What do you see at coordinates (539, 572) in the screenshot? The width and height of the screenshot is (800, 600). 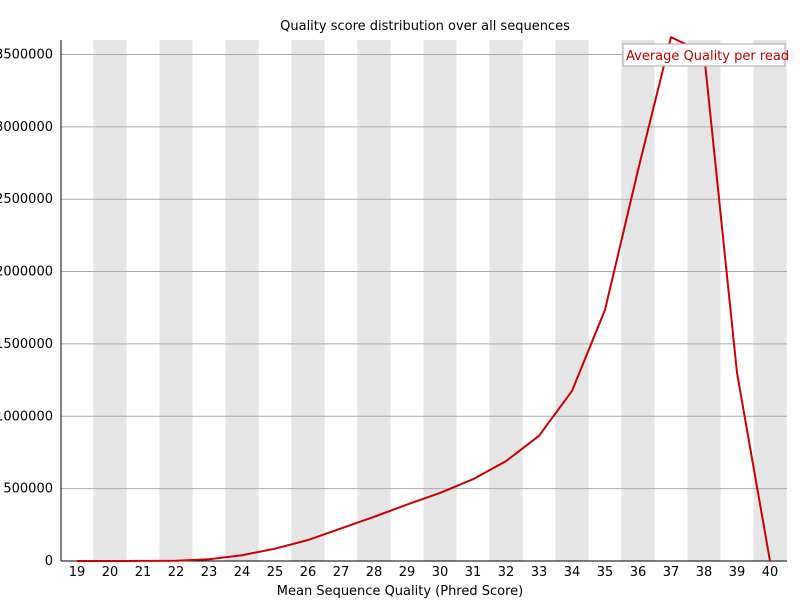 I see `x-tick-33: 33` at bounding box center [539, 572].